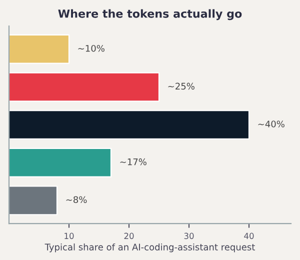 The width and height of the screenshot is (300, 260). I want to click on data-label: ~40%, so click(271, 124).